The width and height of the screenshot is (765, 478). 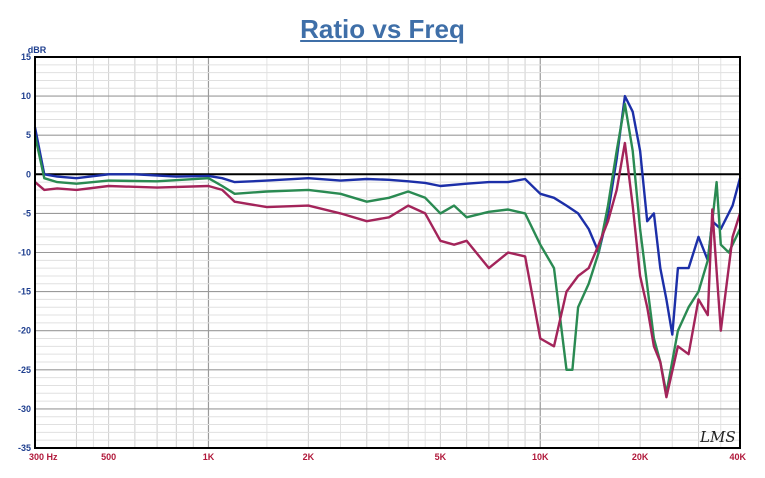 I want to click on x-tick-label: 2K, so click(x=309, y=457).